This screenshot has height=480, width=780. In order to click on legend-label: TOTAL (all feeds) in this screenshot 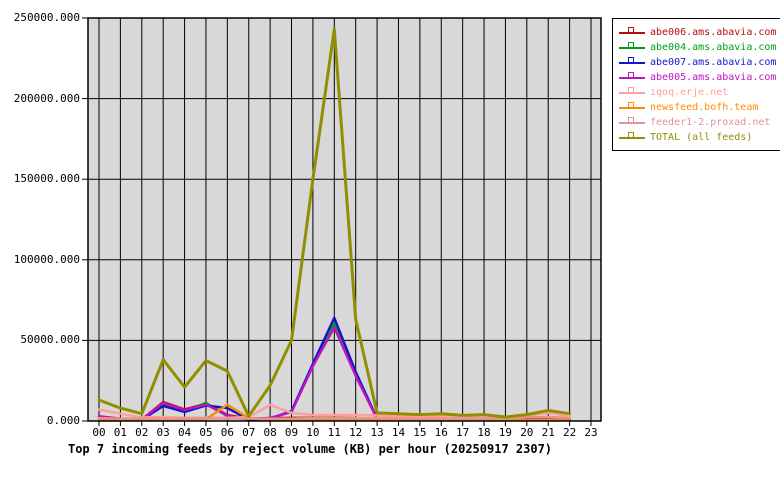, I will do `click(701, 137)`.